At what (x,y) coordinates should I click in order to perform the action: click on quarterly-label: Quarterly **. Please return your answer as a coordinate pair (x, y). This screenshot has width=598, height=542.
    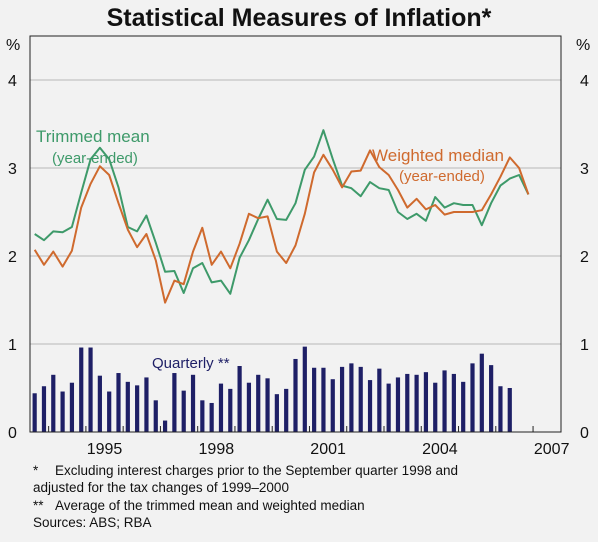
    Looking at the image, I should click on (191, 363).